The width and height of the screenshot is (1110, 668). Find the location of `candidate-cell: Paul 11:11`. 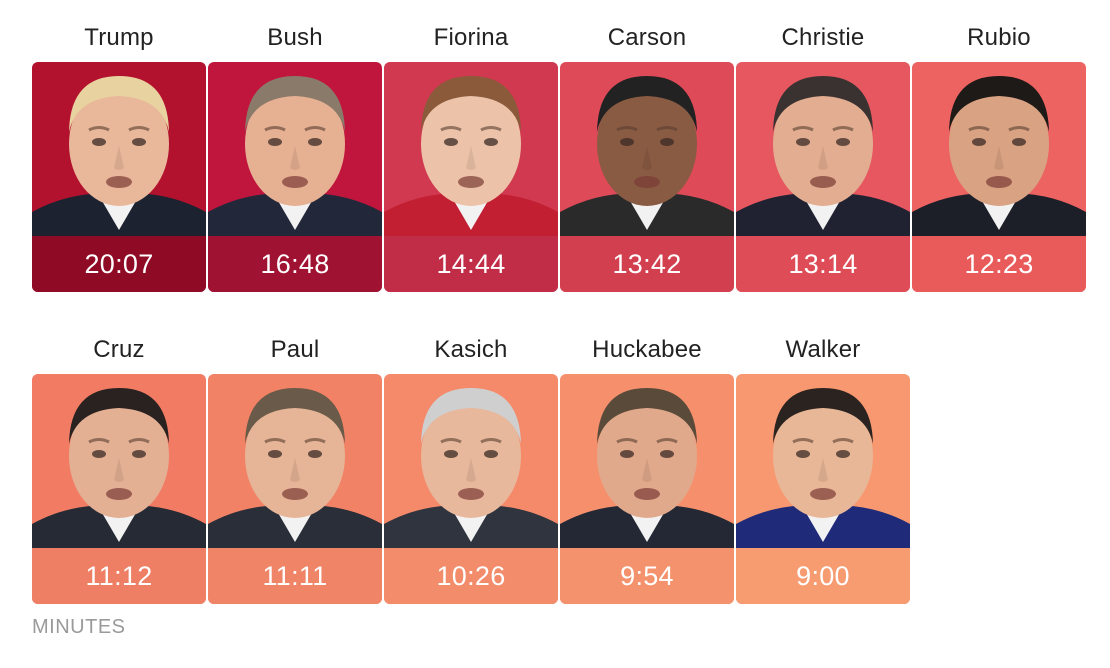

candidate-cell: Paul 11:11 is located at coordinates (295, 488).